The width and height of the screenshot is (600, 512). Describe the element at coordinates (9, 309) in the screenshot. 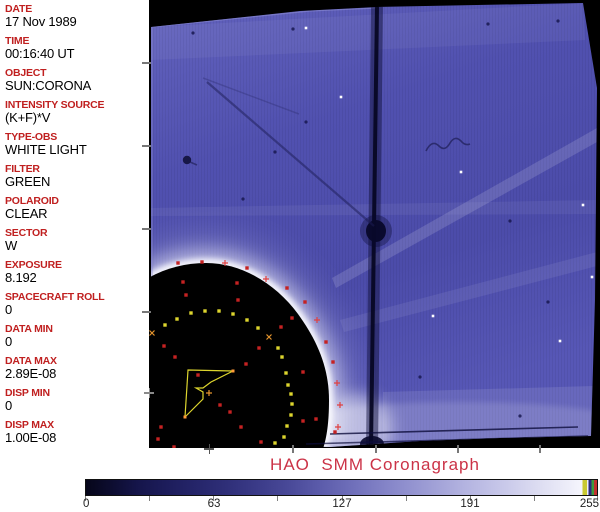

I see `field-value: 0` at that location.